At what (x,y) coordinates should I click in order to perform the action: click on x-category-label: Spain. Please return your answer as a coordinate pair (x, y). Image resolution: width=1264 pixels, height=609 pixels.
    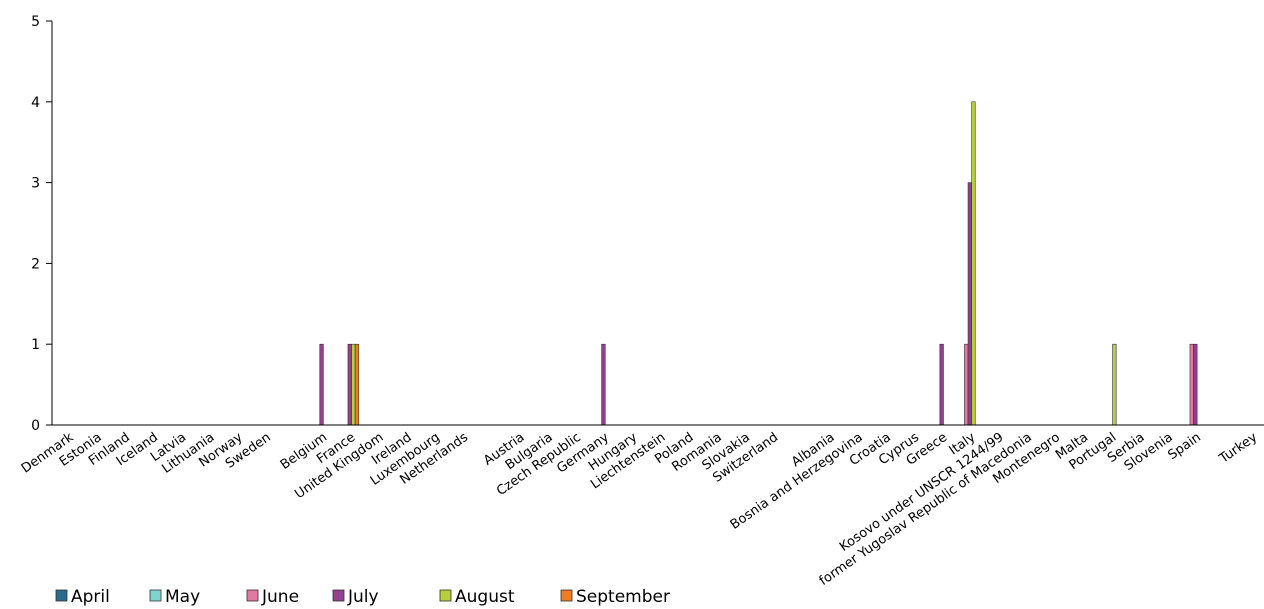
    Looking at the image, I should click on (1184, 446).